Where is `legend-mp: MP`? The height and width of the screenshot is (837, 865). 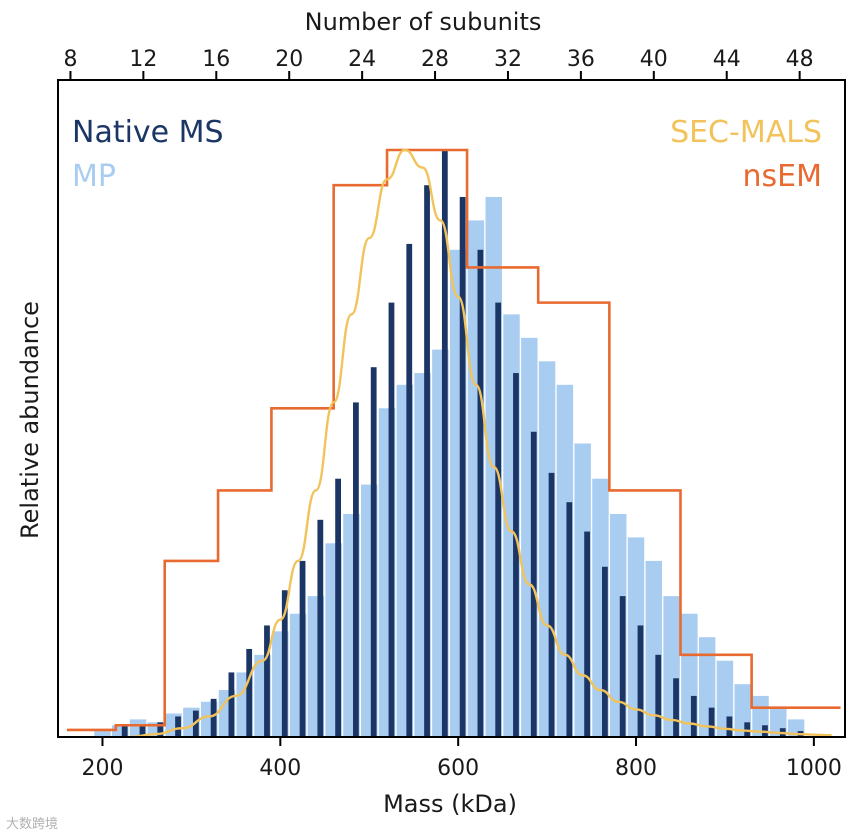
legend-mp: MP is located at coordinates (94, 176).